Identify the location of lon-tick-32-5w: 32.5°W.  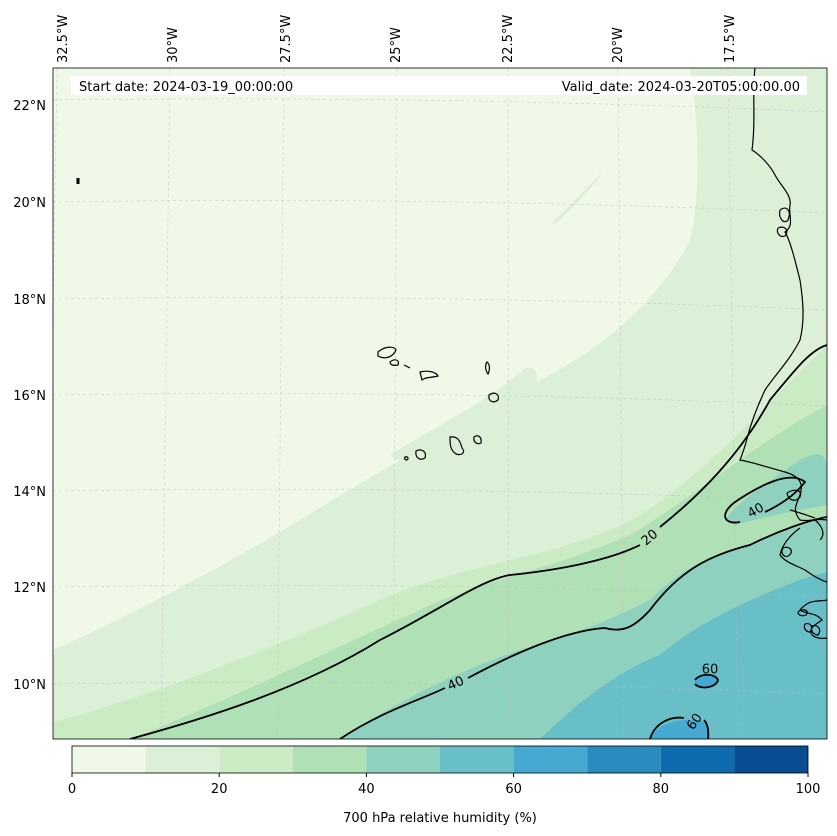
(63, 39).